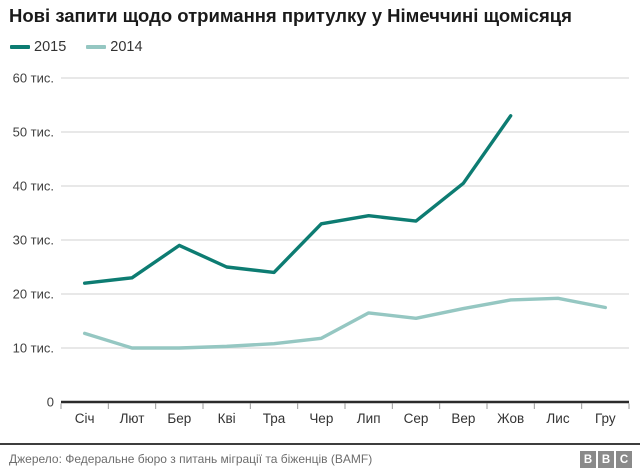 The image size is (640, 475). I want to click on series-line-2014, so click(345, 323).